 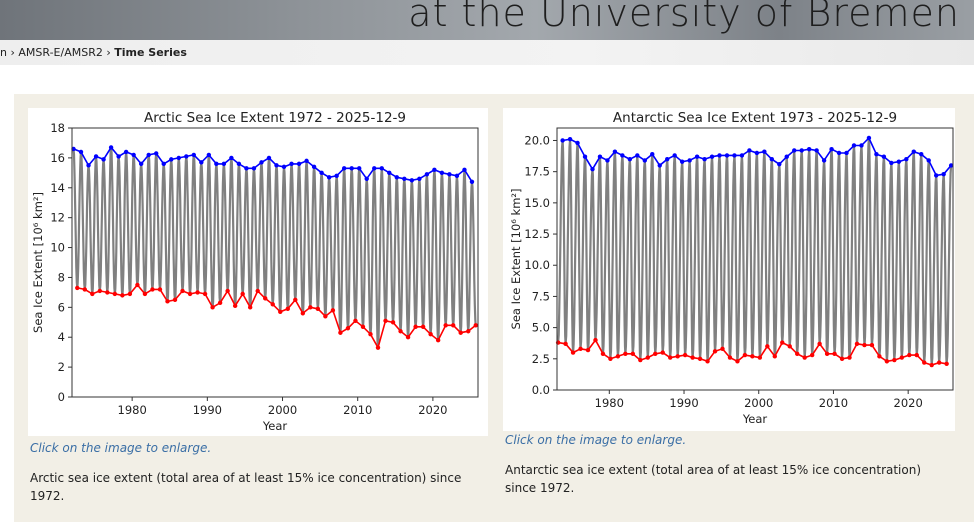 I want to click on y-tick-label: 5.0, so click(x=541, y=328).